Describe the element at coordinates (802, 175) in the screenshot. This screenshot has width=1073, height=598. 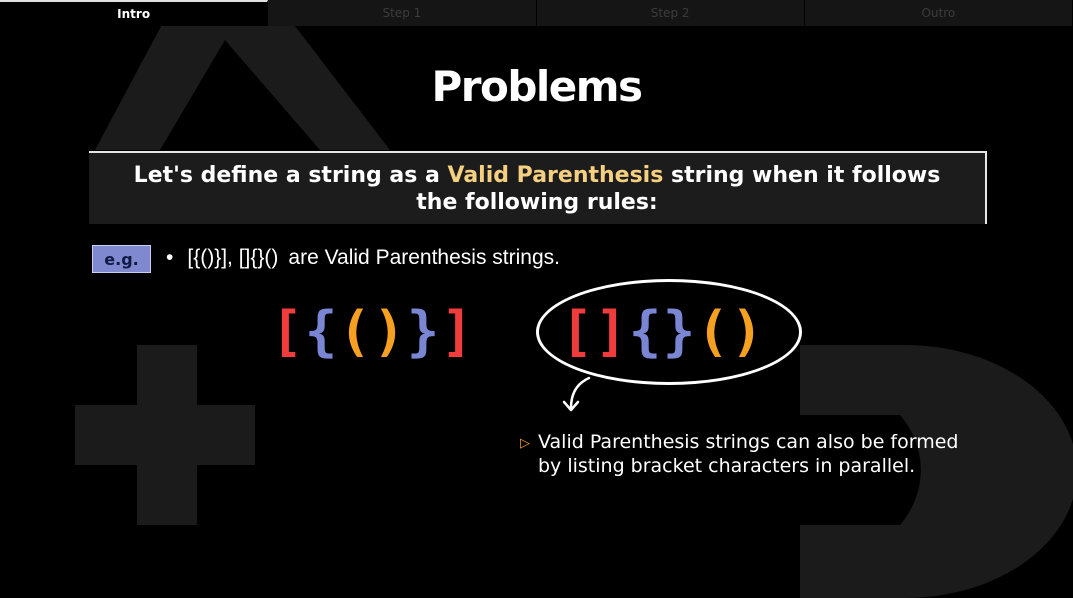
I see `rule-text-after: string when it follows` at that location.